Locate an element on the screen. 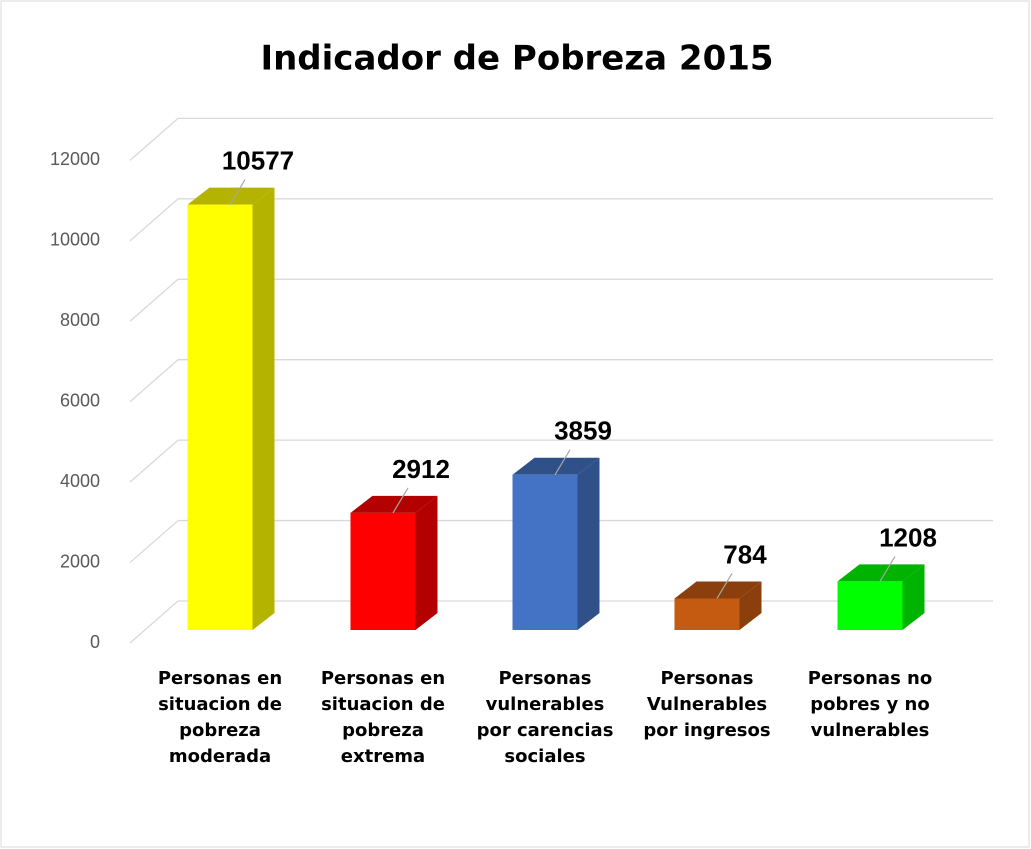  y-tick-label: 10000 is located at coordinates (75, 240).